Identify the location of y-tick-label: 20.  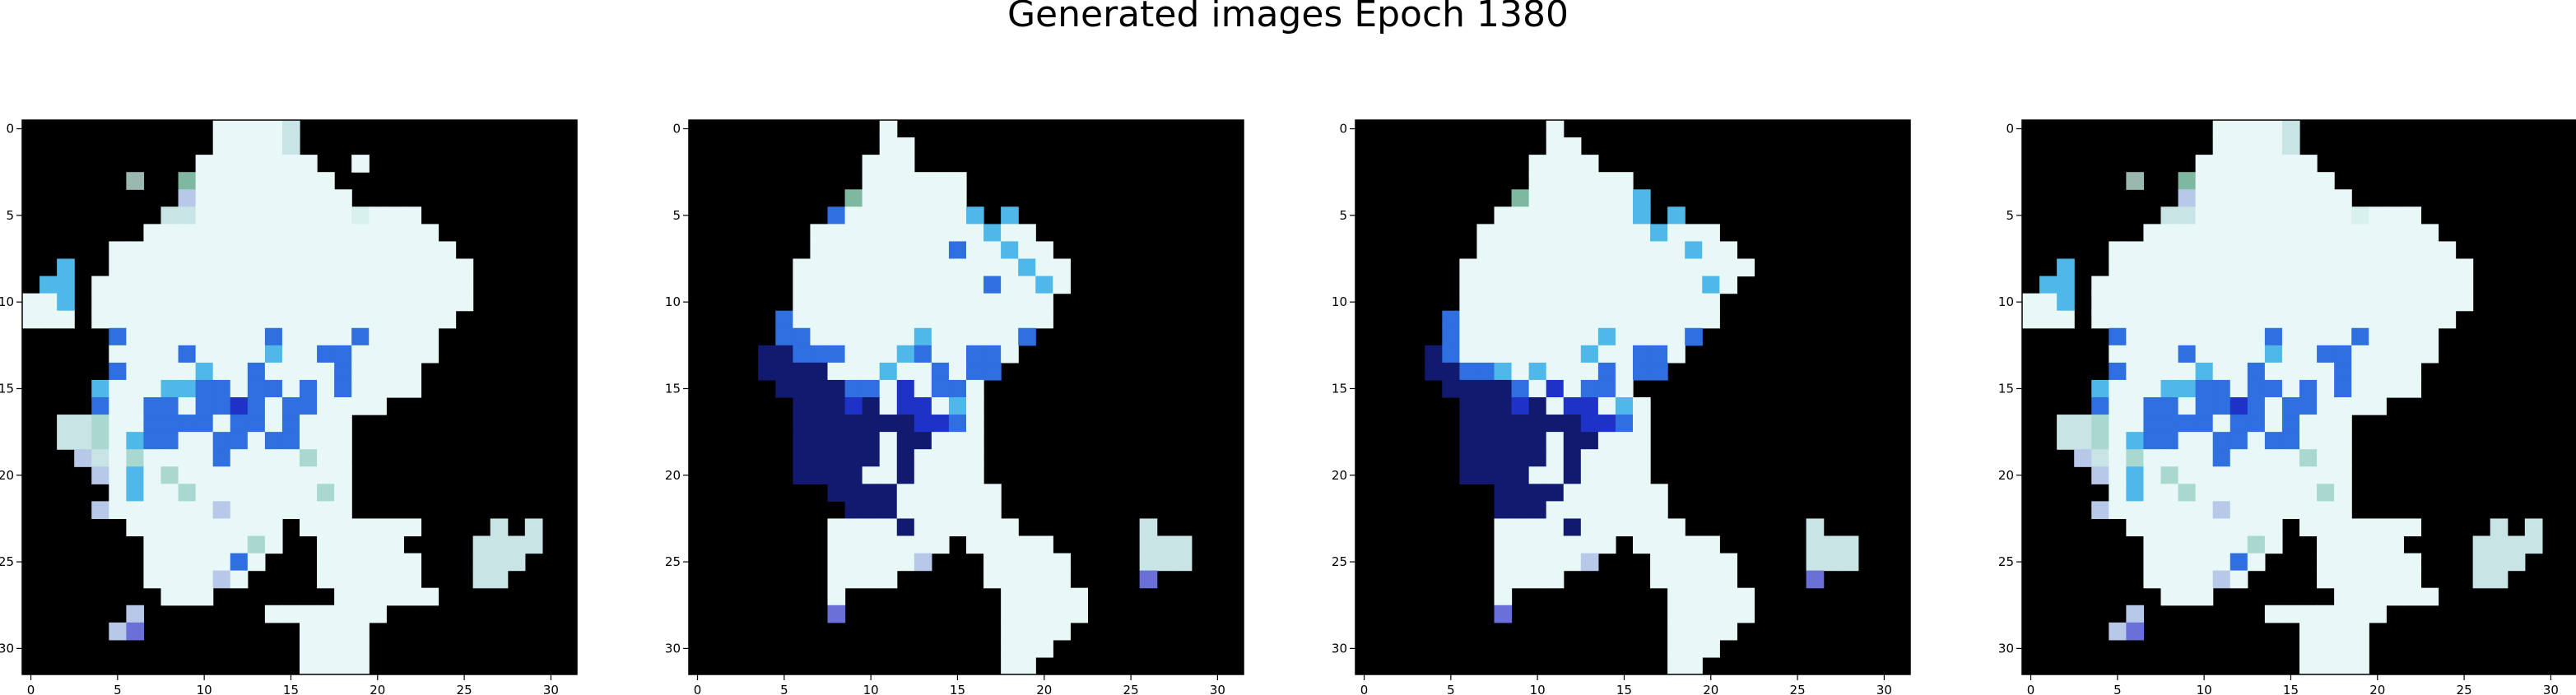
(673, 475).